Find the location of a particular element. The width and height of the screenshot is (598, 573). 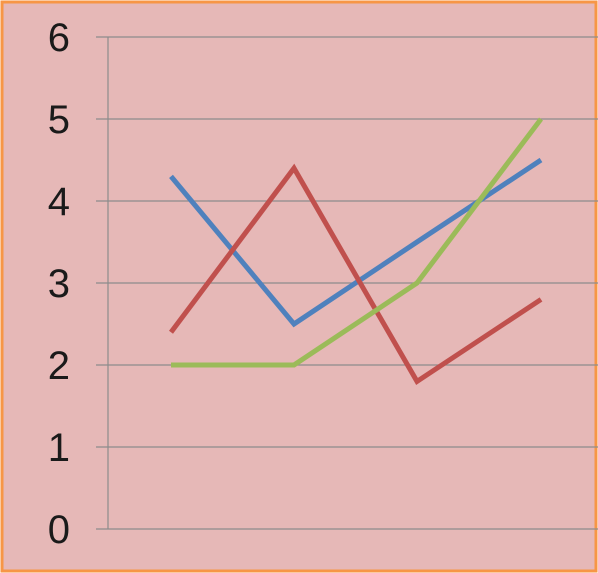

y-tick-label: 1 is located at coordinates (59, 448).